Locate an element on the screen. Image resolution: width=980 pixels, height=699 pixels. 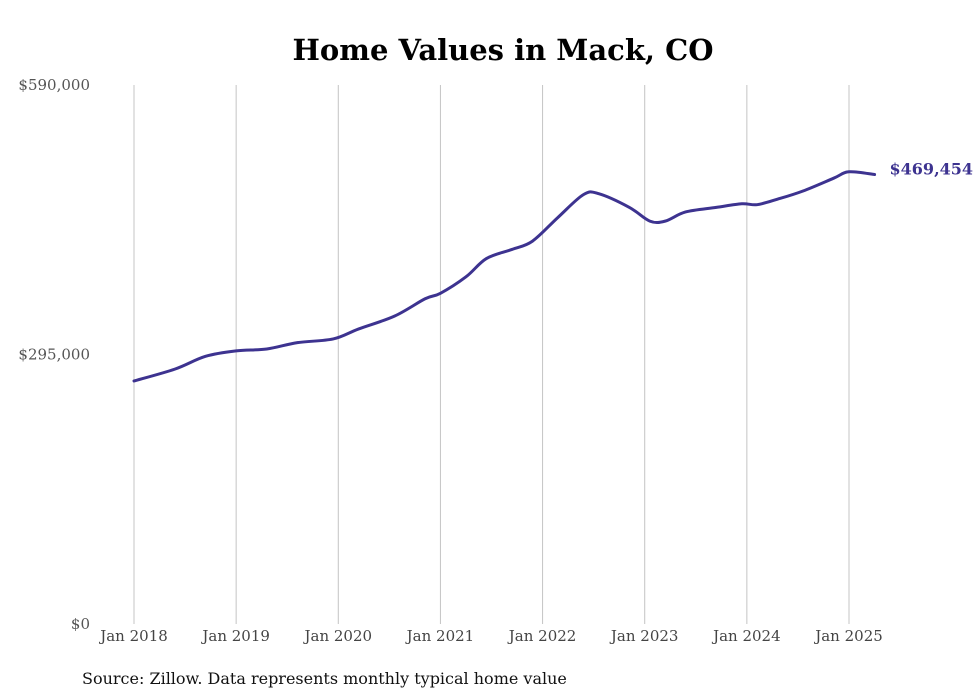
y-tick-label: $295,000 is located at coordinates (54, 355).